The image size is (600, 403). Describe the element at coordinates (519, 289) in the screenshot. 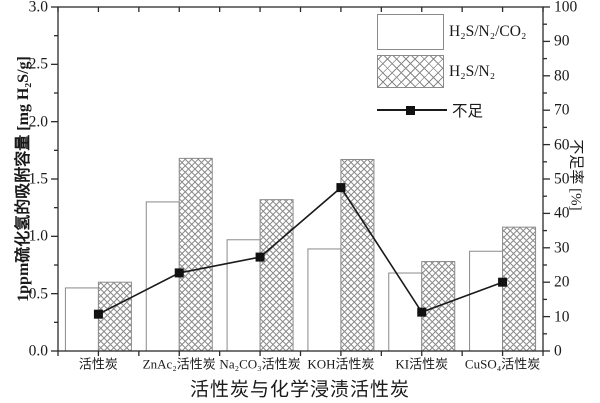

I see `bar-series1-item5` at that location.